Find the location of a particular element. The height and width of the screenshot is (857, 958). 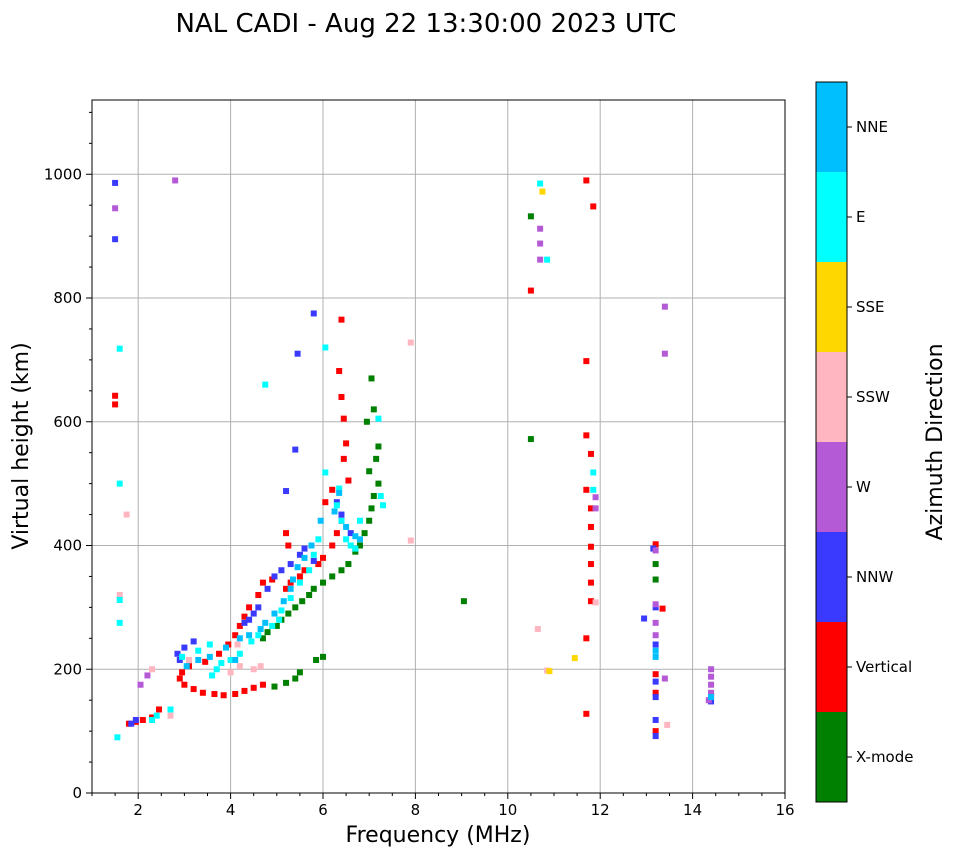

y-tick-label: 800 is located at coordinates (67, 298).